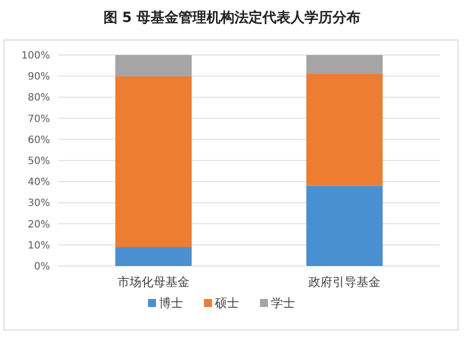  I want to click on y-tick-label: 60%, so click(39, 140).